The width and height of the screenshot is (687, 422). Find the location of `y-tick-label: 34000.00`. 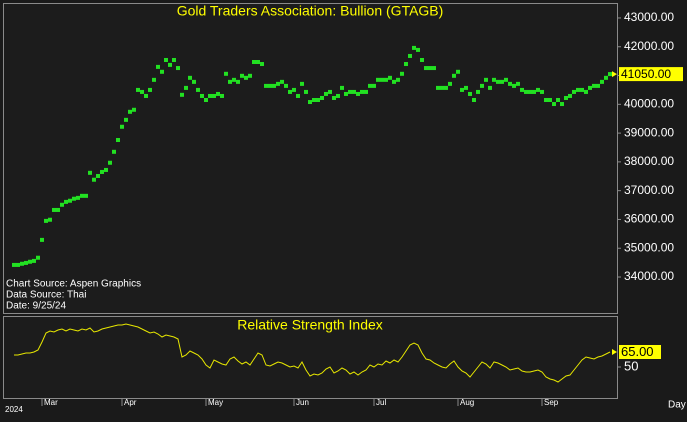

y-tick-label: 34000.00 is located at coordinates (649, 276).